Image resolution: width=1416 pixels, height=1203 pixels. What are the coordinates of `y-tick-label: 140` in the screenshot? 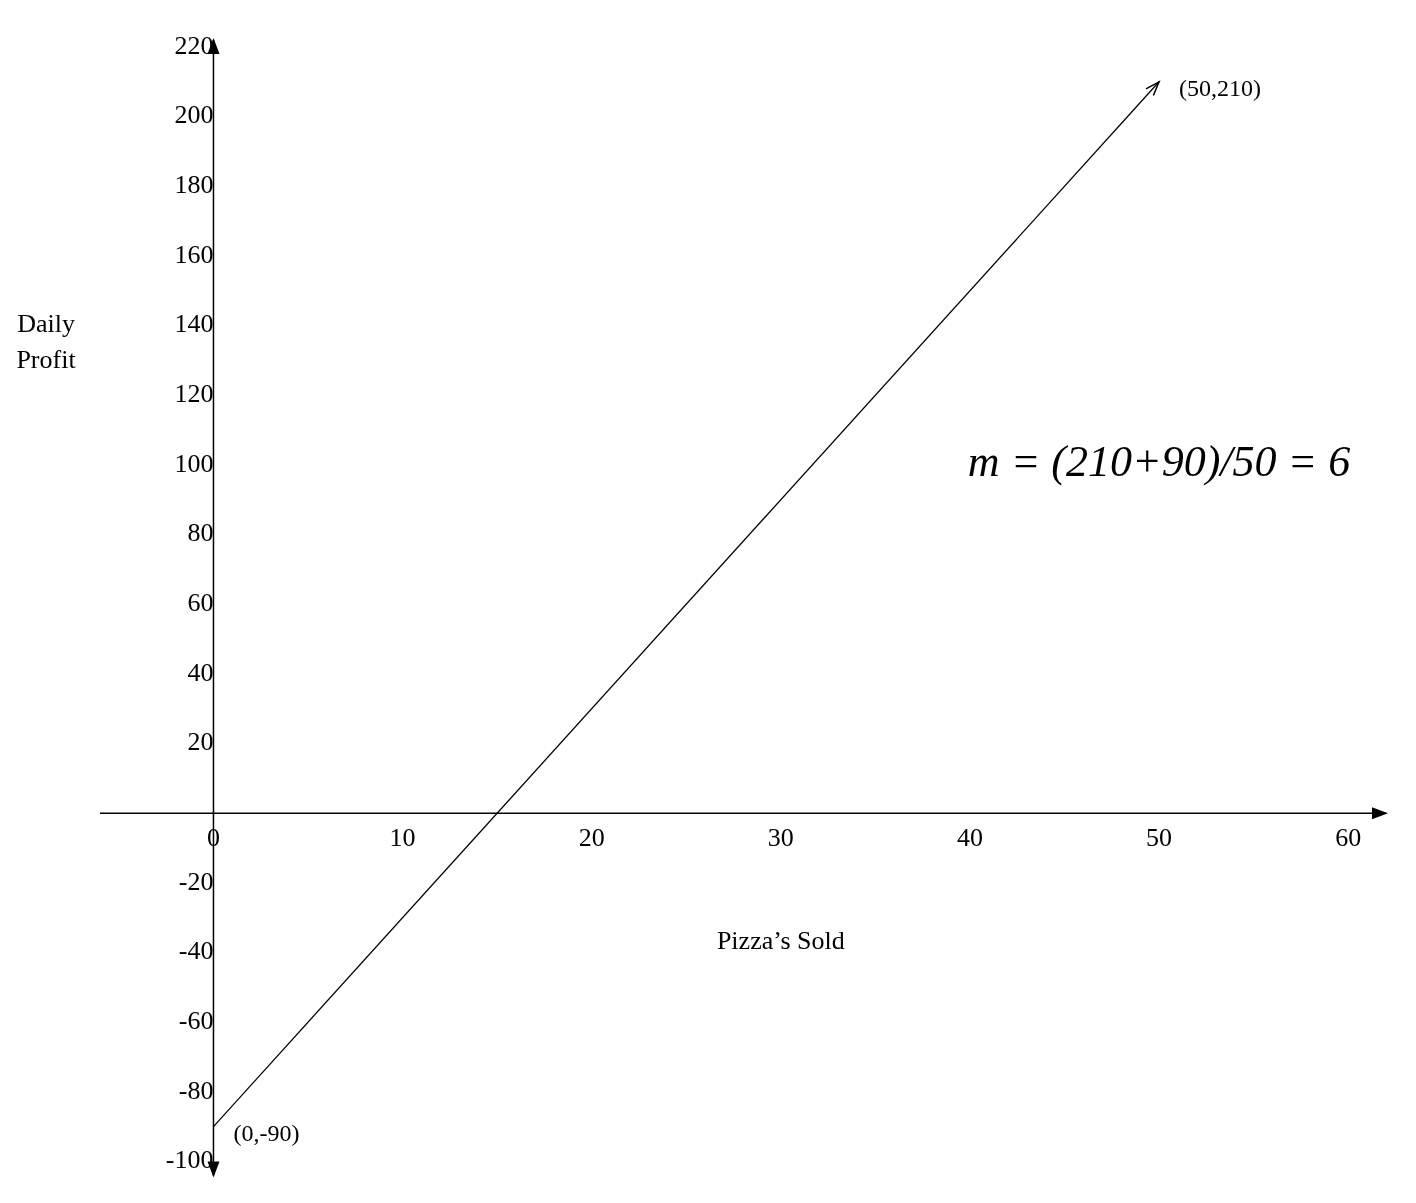 It's located at (194, 324).